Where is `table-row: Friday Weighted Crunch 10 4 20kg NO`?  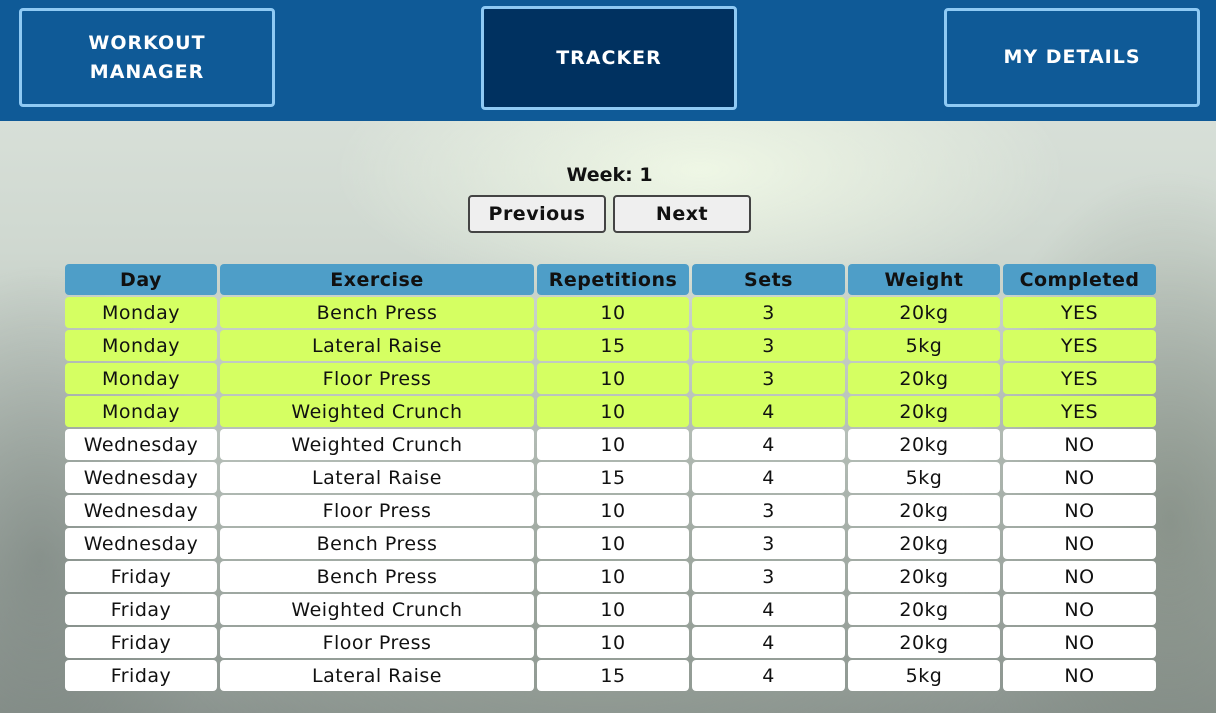
table-row: Friday Weighted Crunch 10 4 20kg NO is located at coordinates (610, 610).